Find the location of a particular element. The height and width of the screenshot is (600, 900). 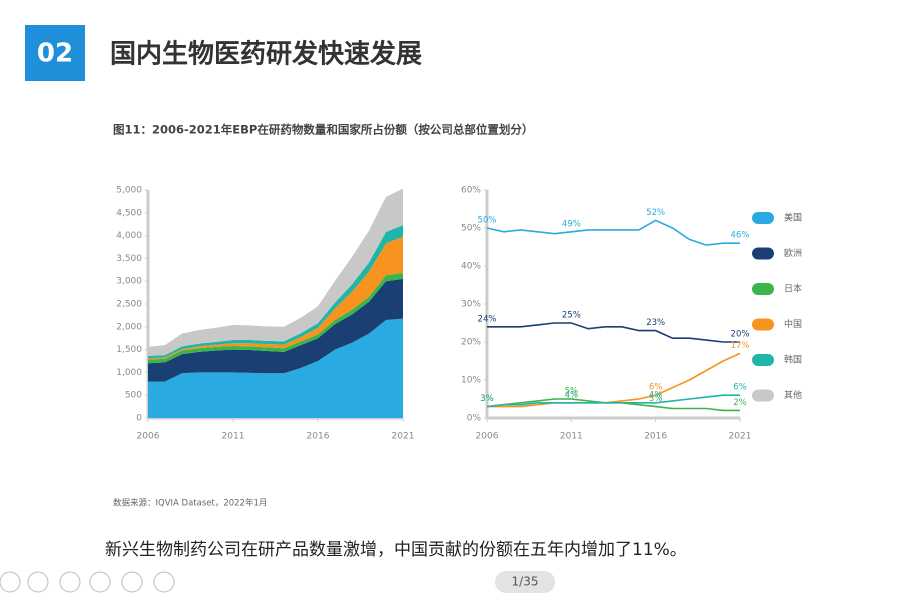

badge-box is located at coordinates (55, 53).